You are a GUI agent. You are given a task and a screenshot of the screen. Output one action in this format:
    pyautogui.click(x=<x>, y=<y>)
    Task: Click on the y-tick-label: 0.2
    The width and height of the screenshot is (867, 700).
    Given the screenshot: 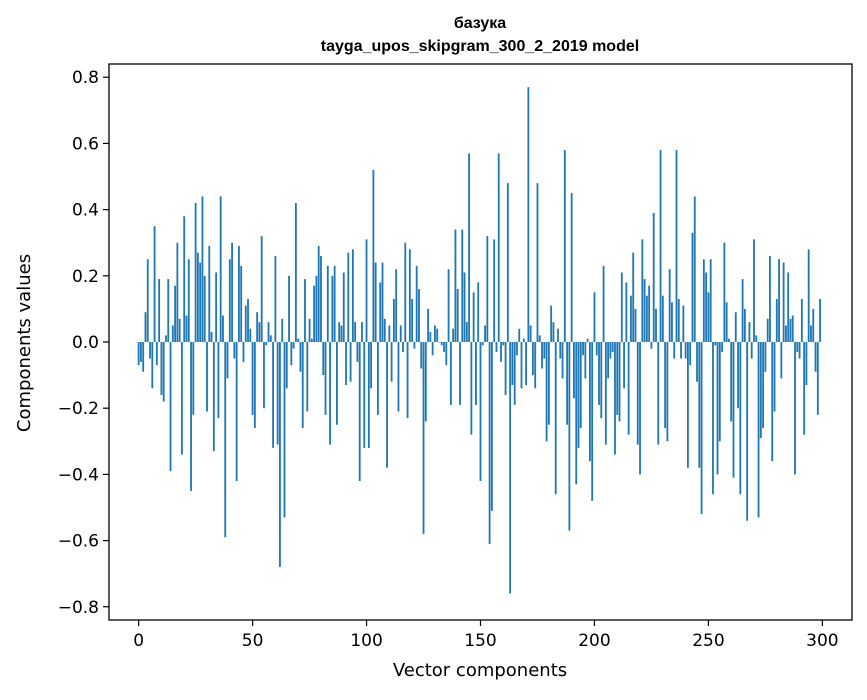 What is the action you would take?
    pyautogui.click(x=85, y=277)
    